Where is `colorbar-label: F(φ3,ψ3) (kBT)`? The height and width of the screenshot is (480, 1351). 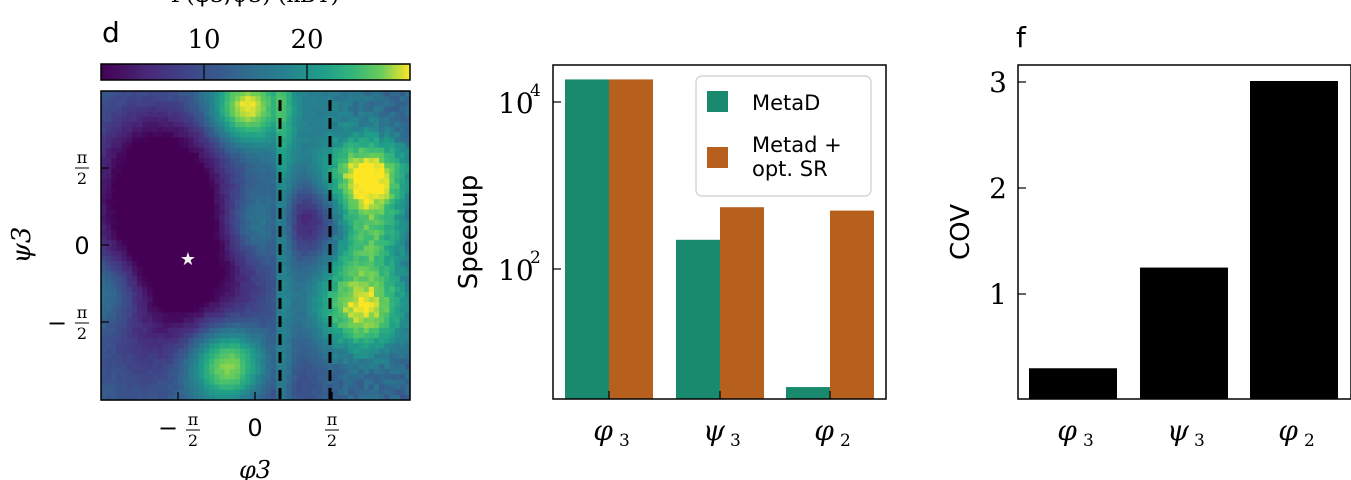
colorbar-label: F(φ3,ψ3) (kBT) is located at coordinates (255, 4).